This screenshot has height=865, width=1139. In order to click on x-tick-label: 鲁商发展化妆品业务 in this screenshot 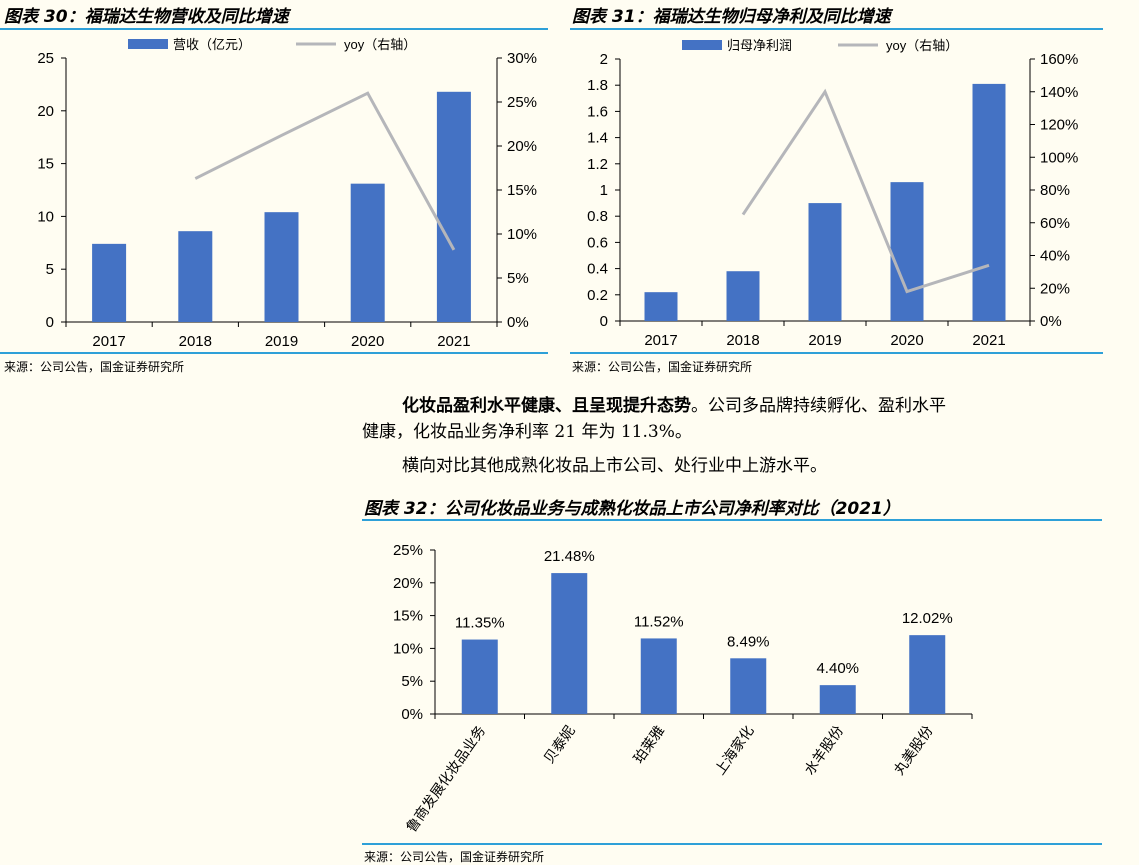, I will do `click(445, 779)`.